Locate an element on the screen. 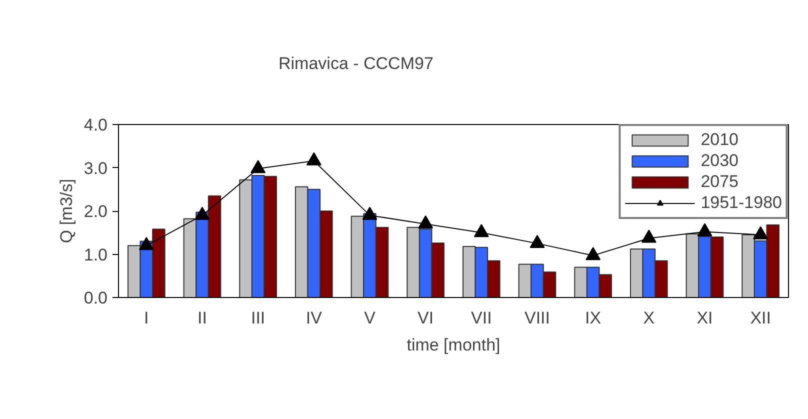 Image resolution: width=808 pixels, height=419 pixels. x-tick-label: II is located at coordinates (202, 318).